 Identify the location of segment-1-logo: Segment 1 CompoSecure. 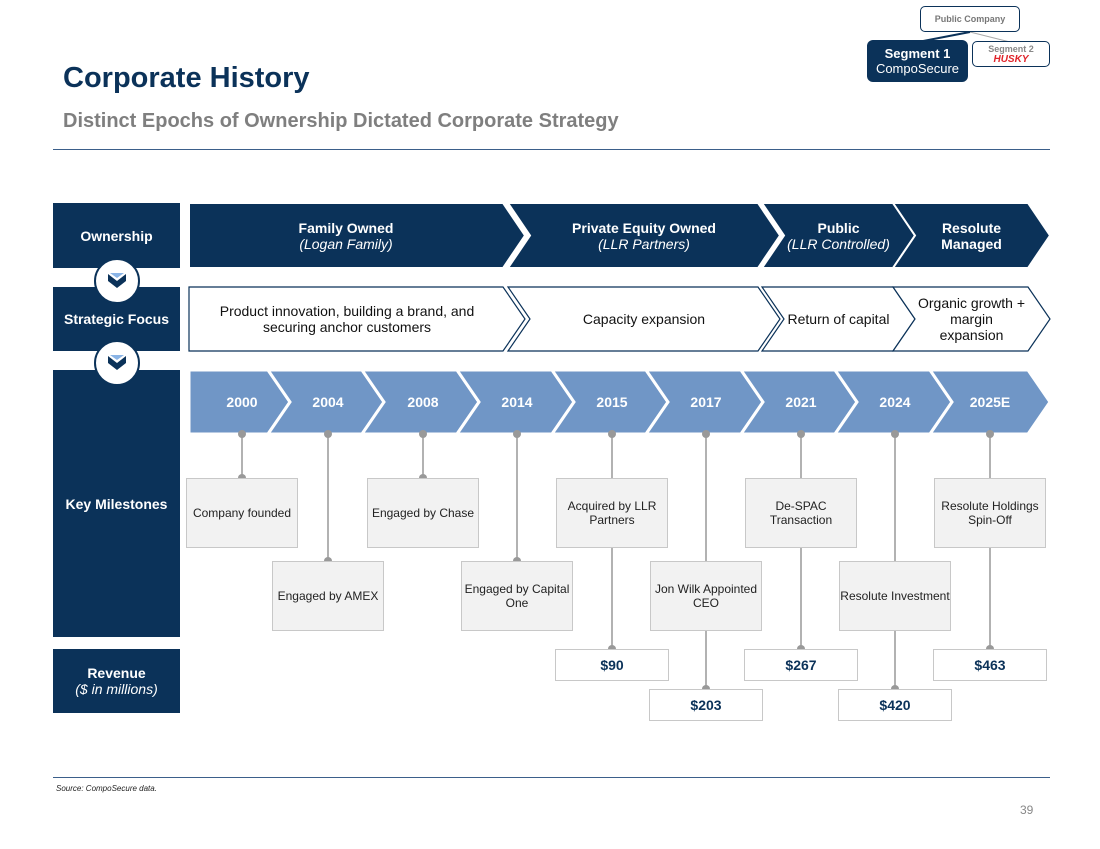
(917, 61).